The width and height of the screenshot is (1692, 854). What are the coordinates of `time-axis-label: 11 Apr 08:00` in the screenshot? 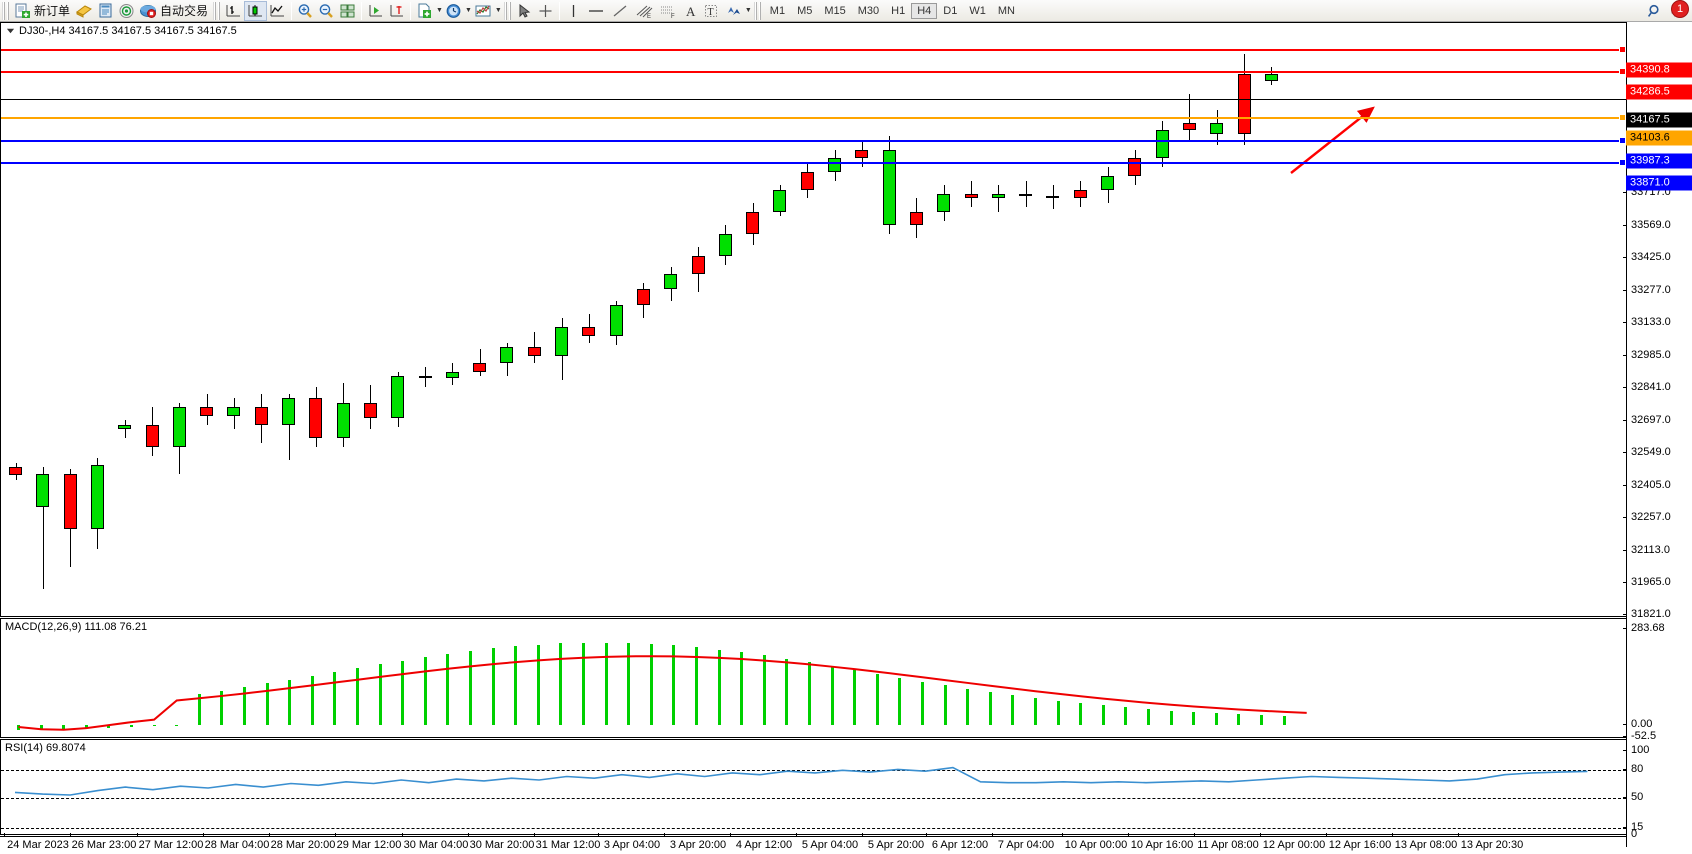 It's located at (1228, 845).